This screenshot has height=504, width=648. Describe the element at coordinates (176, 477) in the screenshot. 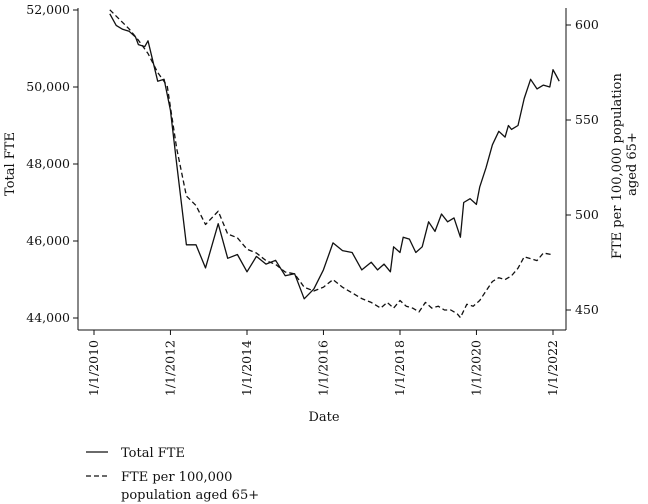

I see `legend-label-line: FTE per 100,000` at that location.